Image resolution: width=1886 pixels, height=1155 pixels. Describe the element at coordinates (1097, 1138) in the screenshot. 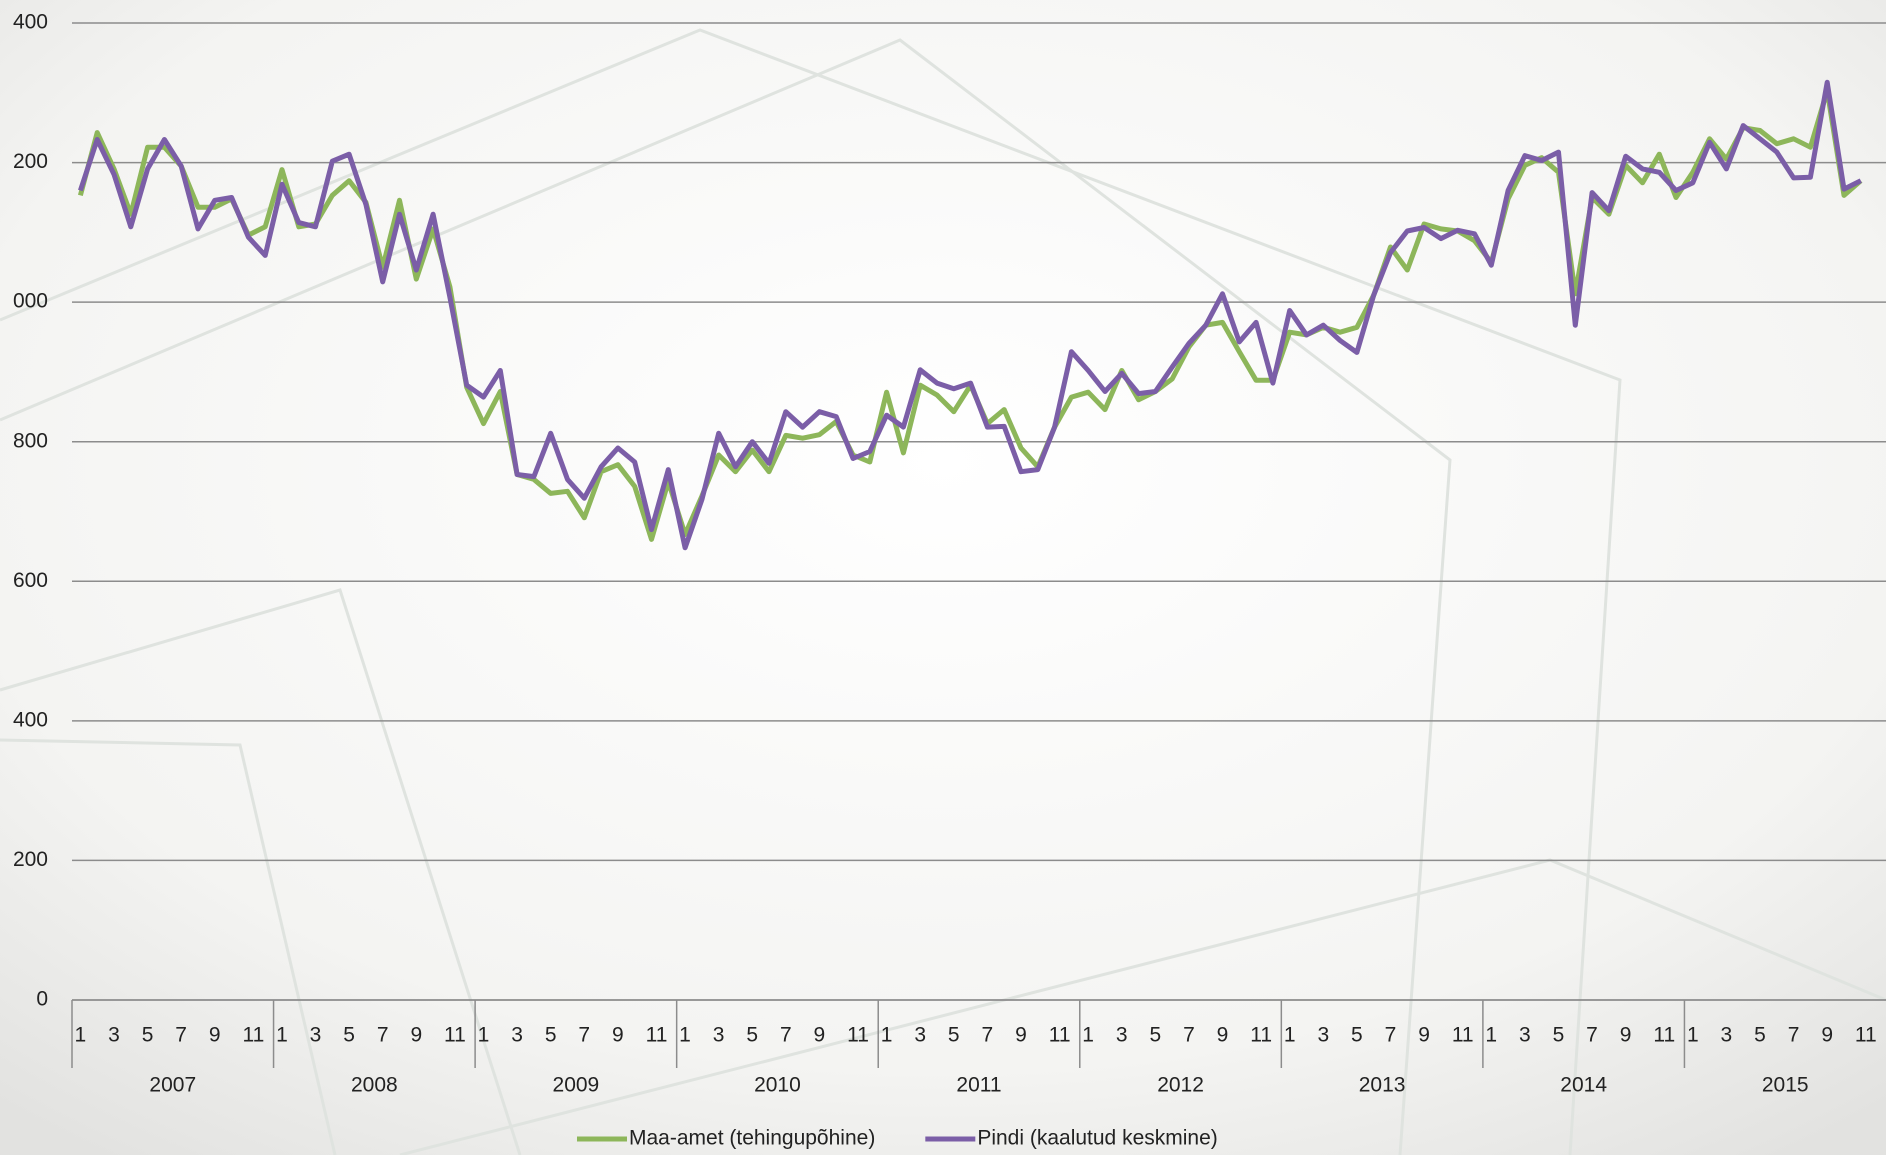

I see `legend-label: Pindi (kaalutud keskmine)` at that location.